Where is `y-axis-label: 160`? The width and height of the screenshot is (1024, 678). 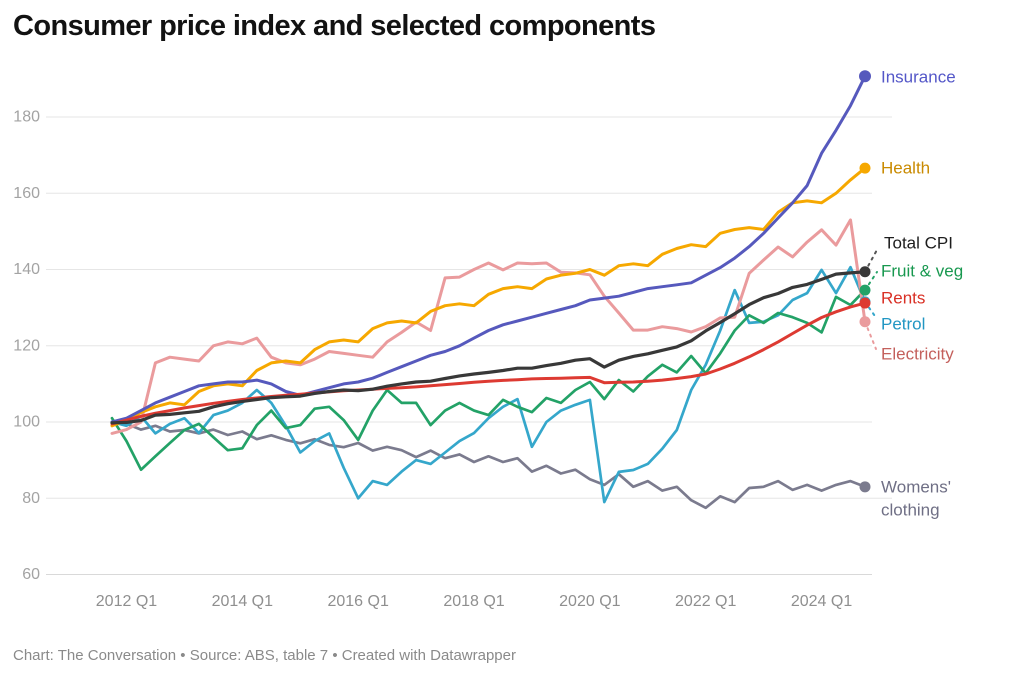
y-axis-label: 160 is located at coordinates (26, 193).